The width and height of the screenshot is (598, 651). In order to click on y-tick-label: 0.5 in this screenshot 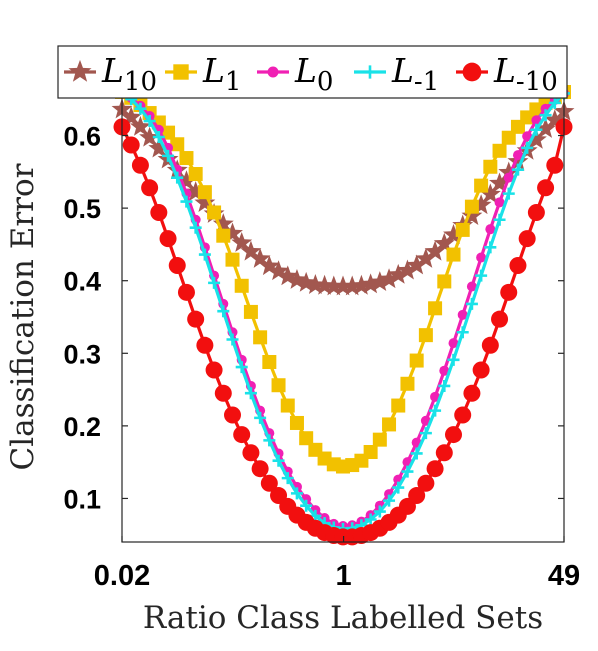, I will do `click(82, 209)`.